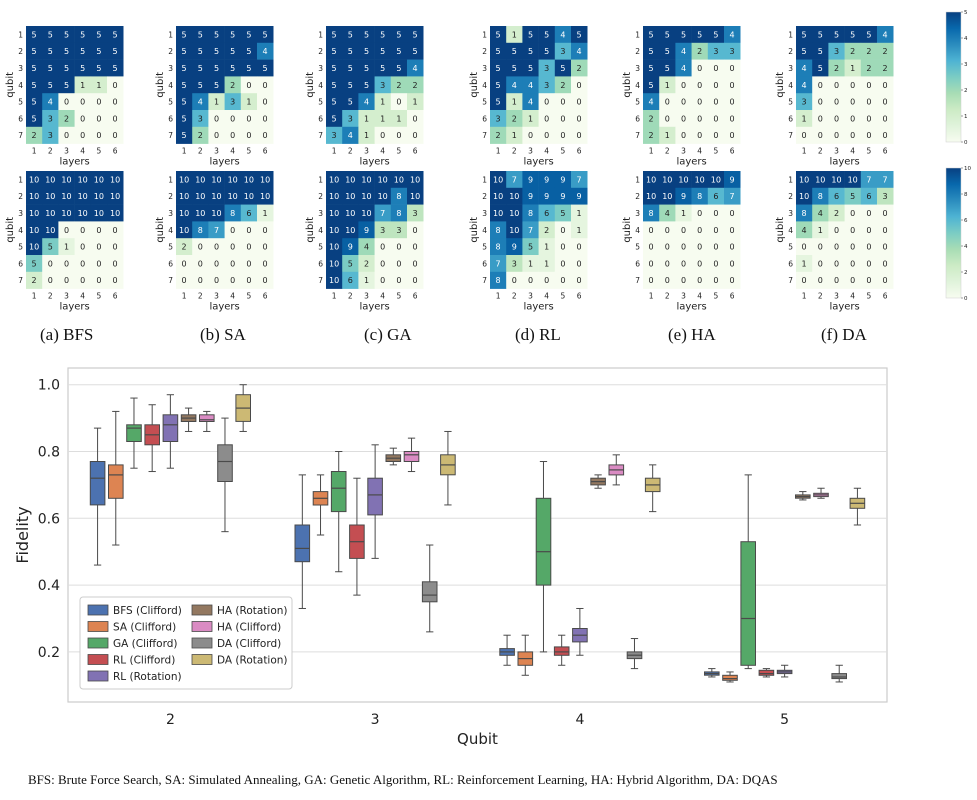  Describe the element at coordinates (651, 102) in the screenshot. I see `cell-label: 4` at that location.